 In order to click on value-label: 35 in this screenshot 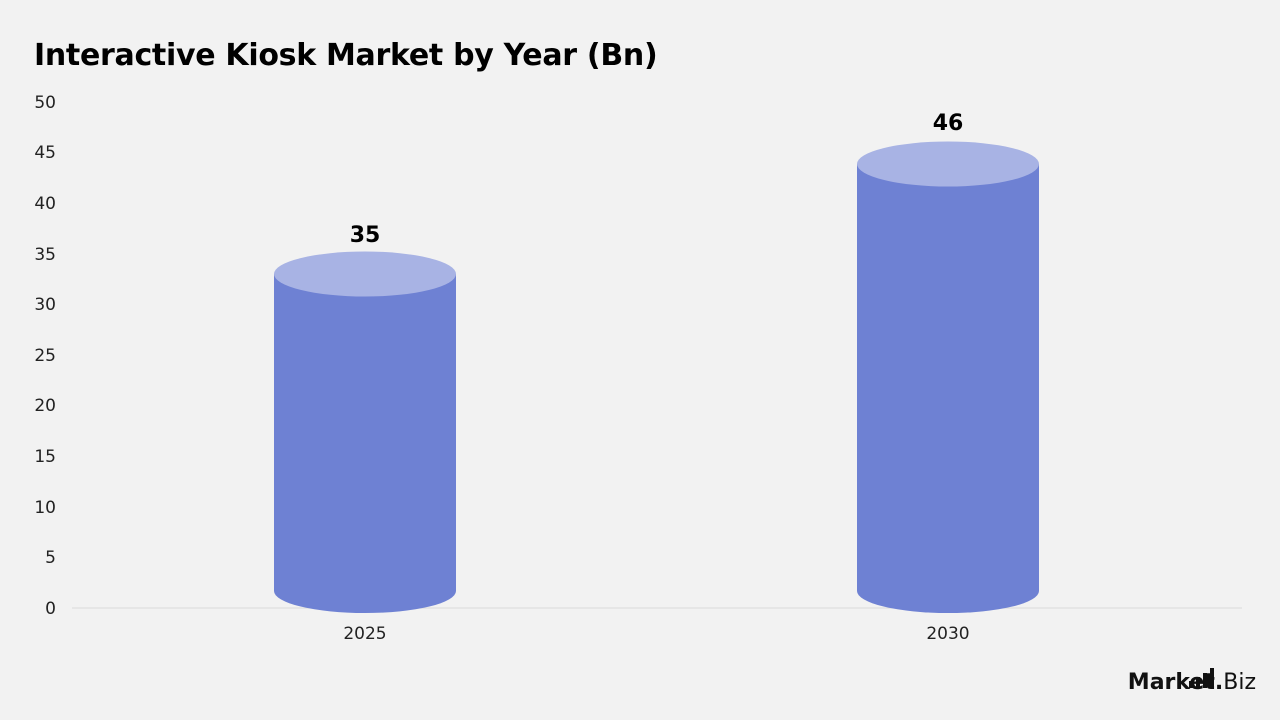, I will do `click(365, 235)`.